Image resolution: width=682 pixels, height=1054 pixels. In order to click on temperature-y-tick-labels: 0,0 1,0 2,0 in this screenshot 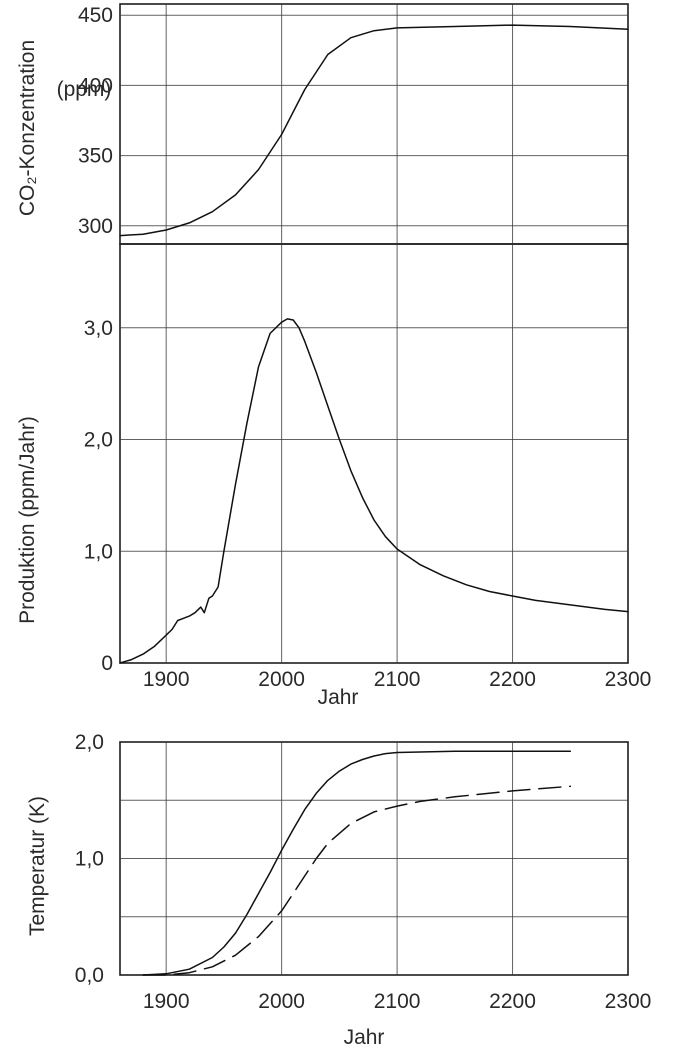, I will do `click(89, 859)`.